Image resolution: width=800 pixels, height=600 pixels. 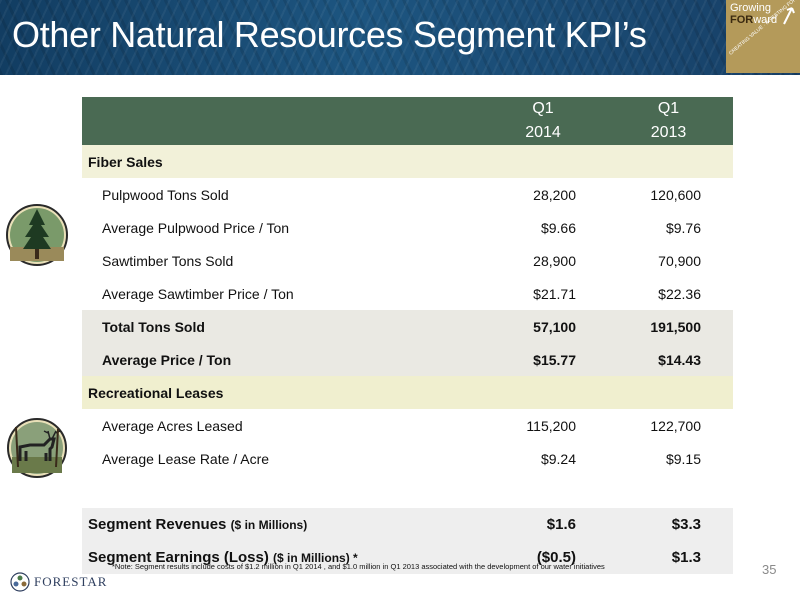 What do you see at coordinates (551, 425) in the screenshot?
I see `value-q1-2014: 115,200` at bounding box center [551, 425].